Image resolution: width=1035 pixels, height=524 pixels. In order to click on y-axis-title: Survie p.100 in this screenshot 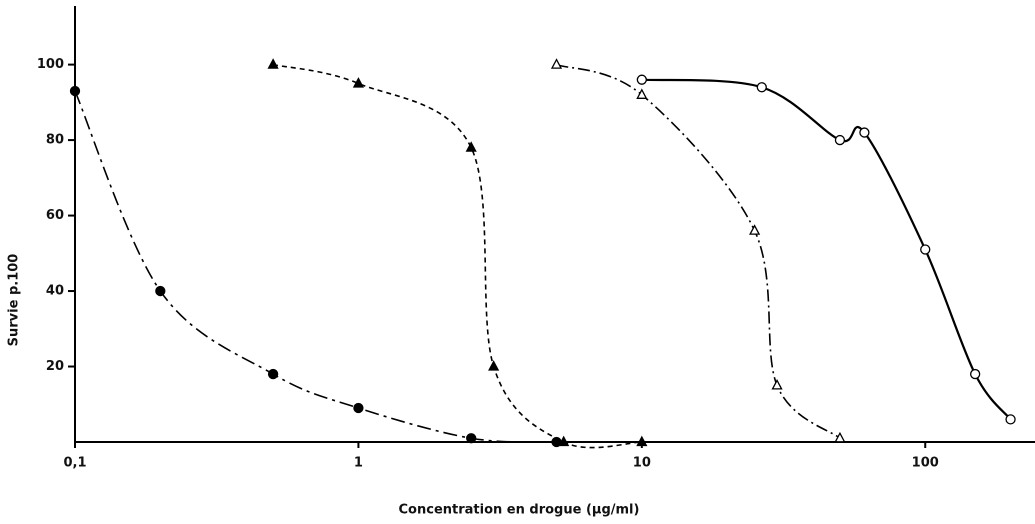, I will do `click(14, 300)`.